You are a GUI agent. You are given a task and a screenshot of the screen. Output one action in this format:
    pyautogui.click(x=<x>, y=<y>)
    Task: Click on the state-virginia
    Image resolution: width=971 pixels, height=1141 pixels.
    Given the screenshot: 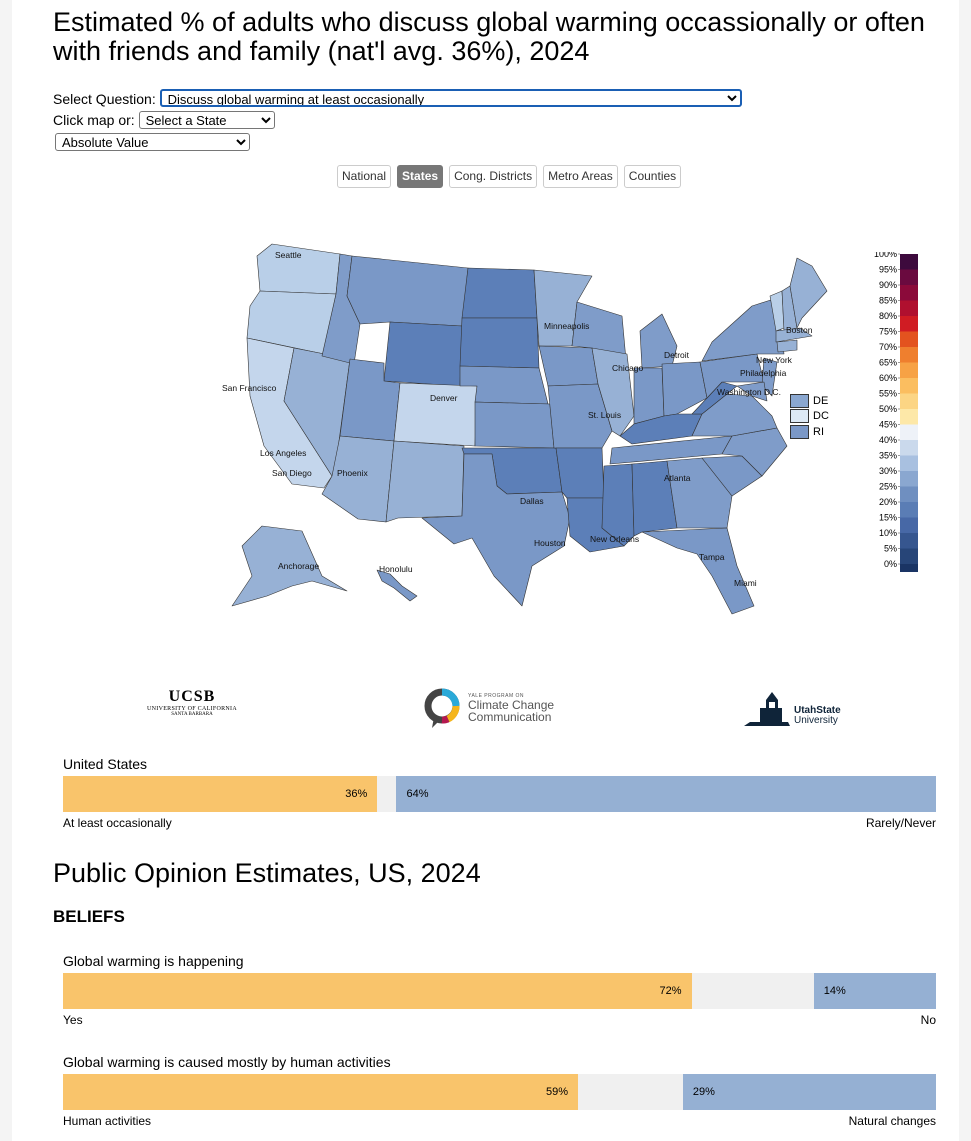 What is the action you would take?
    pyautogui.click(x=734, y=415)
    